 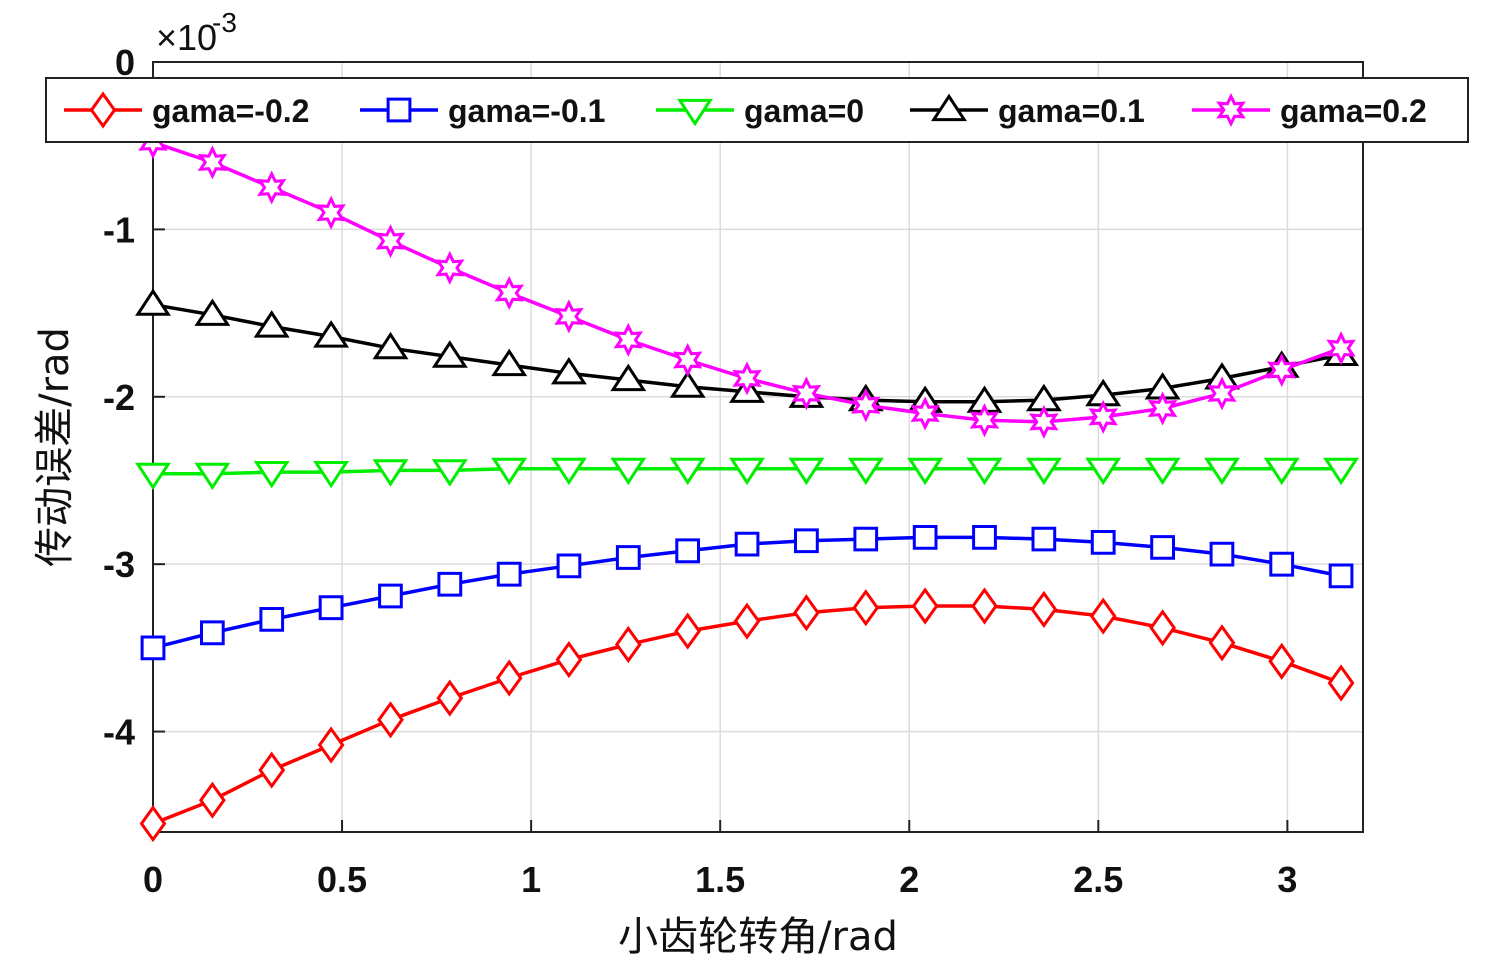 I want to click on y-tick-label: -4, so click(x=119, y=732).